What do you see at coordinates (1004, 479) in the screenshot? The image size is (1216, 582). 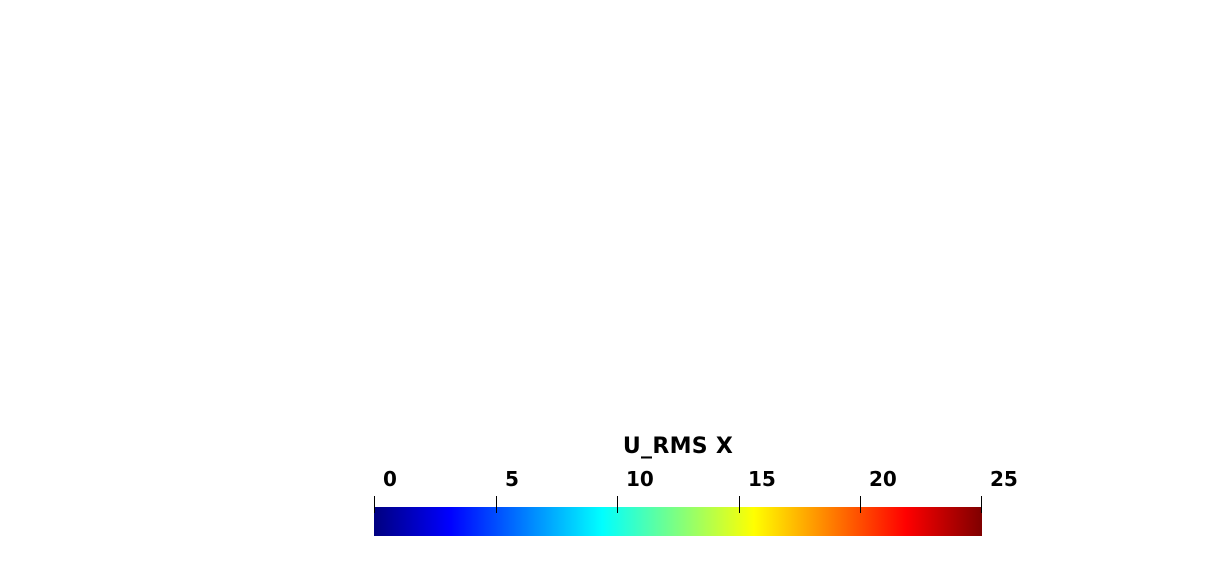 I see `colorbar-tick-label: 25` at bounding box center [1004, 479].